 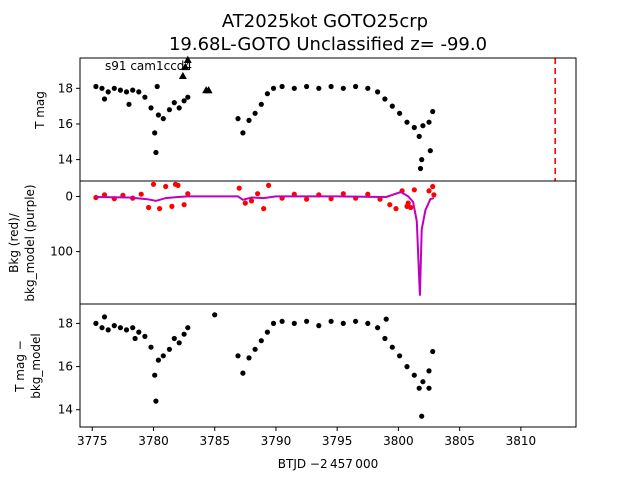 I want to click on bottom-panel-ylabel-line2: bkg_model, so click(x=36, y=366).